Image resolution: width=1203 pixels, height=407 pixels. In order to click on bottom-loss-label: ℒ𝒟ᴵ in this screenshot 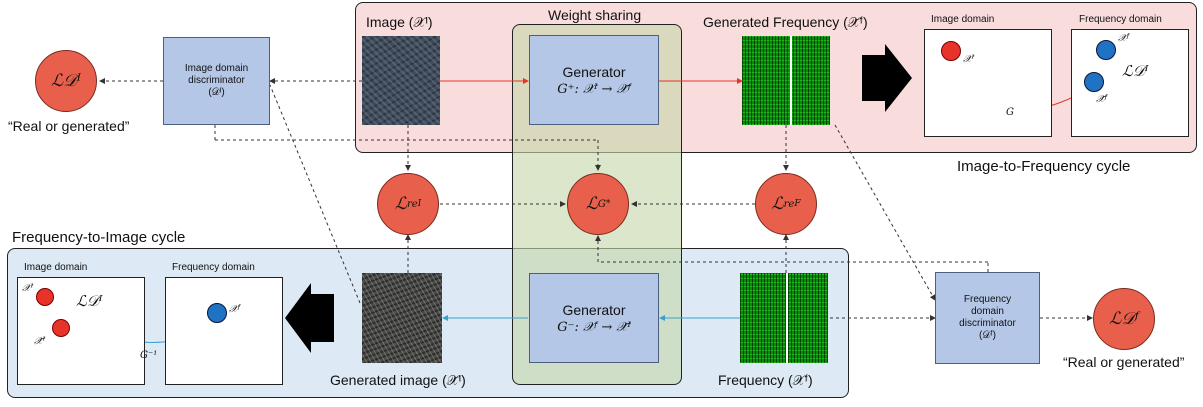, I will do `click(89, 301)`.